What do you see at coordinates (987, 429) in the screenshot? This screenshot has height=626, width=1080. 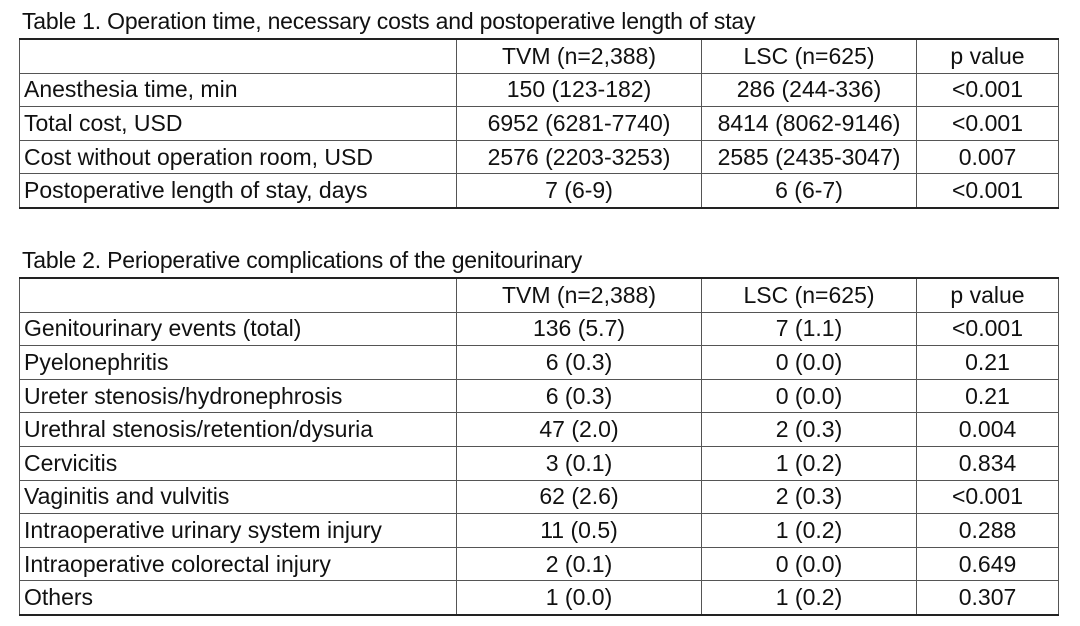 I see `table-cell: 0.004` at bounding box center [987, 429].